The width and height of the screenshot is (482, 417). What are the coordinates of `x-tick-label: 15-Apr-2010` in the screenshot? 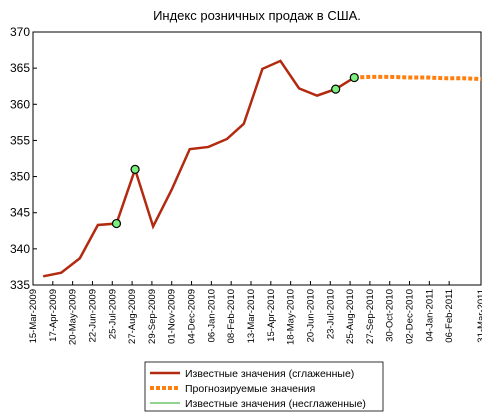 It's located at (271, 315).